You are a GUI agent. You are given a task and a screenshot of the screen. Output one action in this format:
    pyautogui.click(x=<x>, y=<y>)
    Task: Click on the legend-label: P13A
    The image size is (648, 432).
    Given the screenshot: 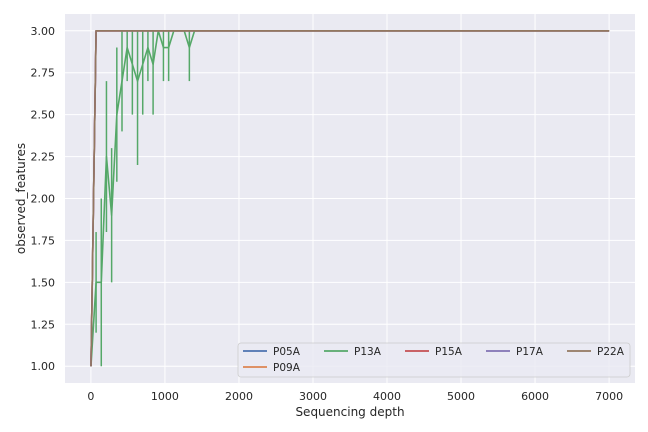 What is the action you would take?
    pyautogui.click(x=368, y=352)
    